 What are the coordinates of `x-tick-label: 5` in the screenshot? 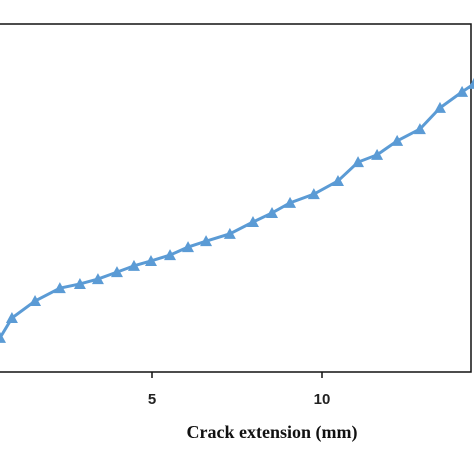 It's located at (152, 399).